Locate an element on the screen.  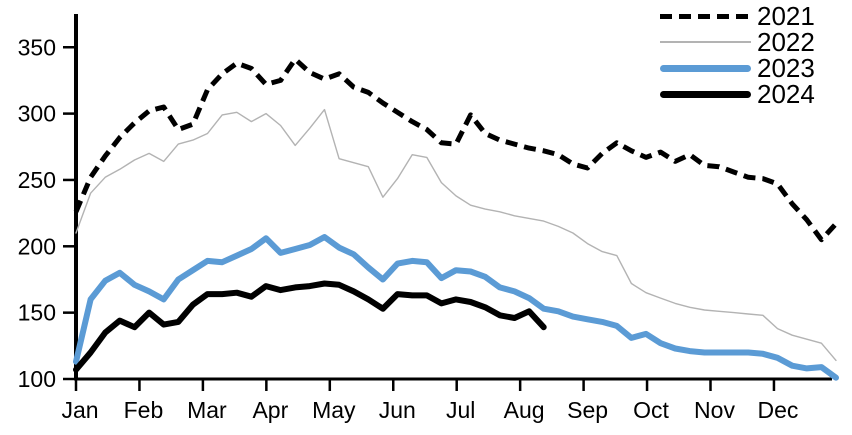
legend-item-2021: 2021 is located at coordinates (737, 16).